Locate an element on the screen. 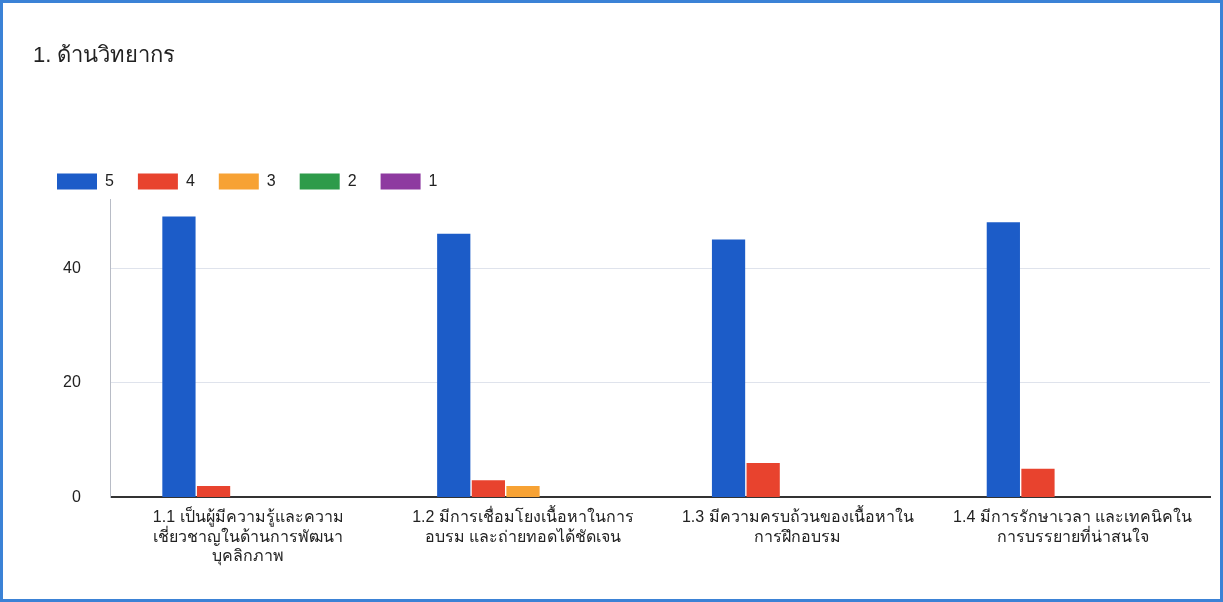  y-tick-label: 40 is located at coordinates (72, 267).